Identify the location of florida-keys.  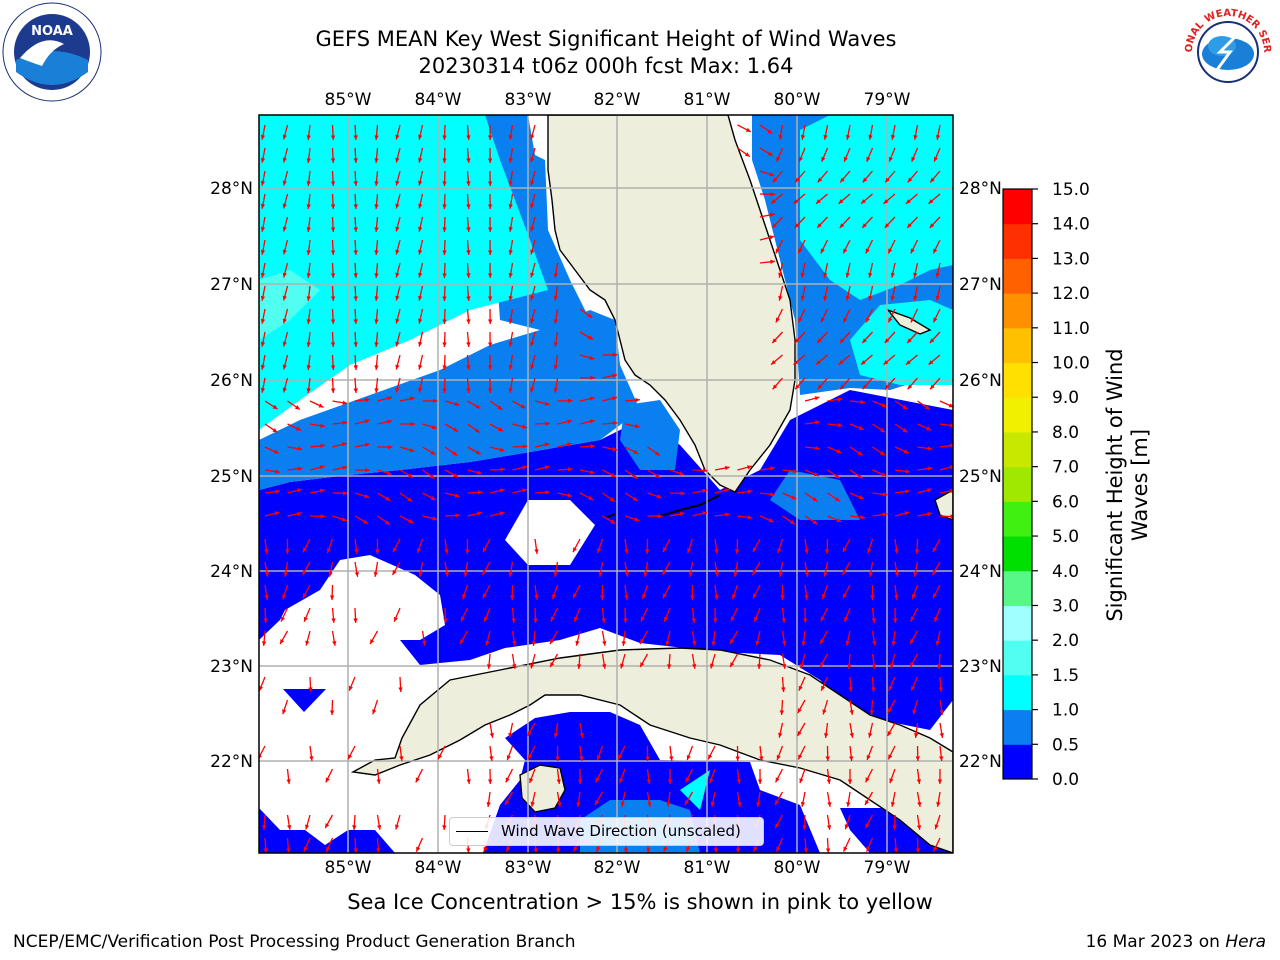
(662, 506).